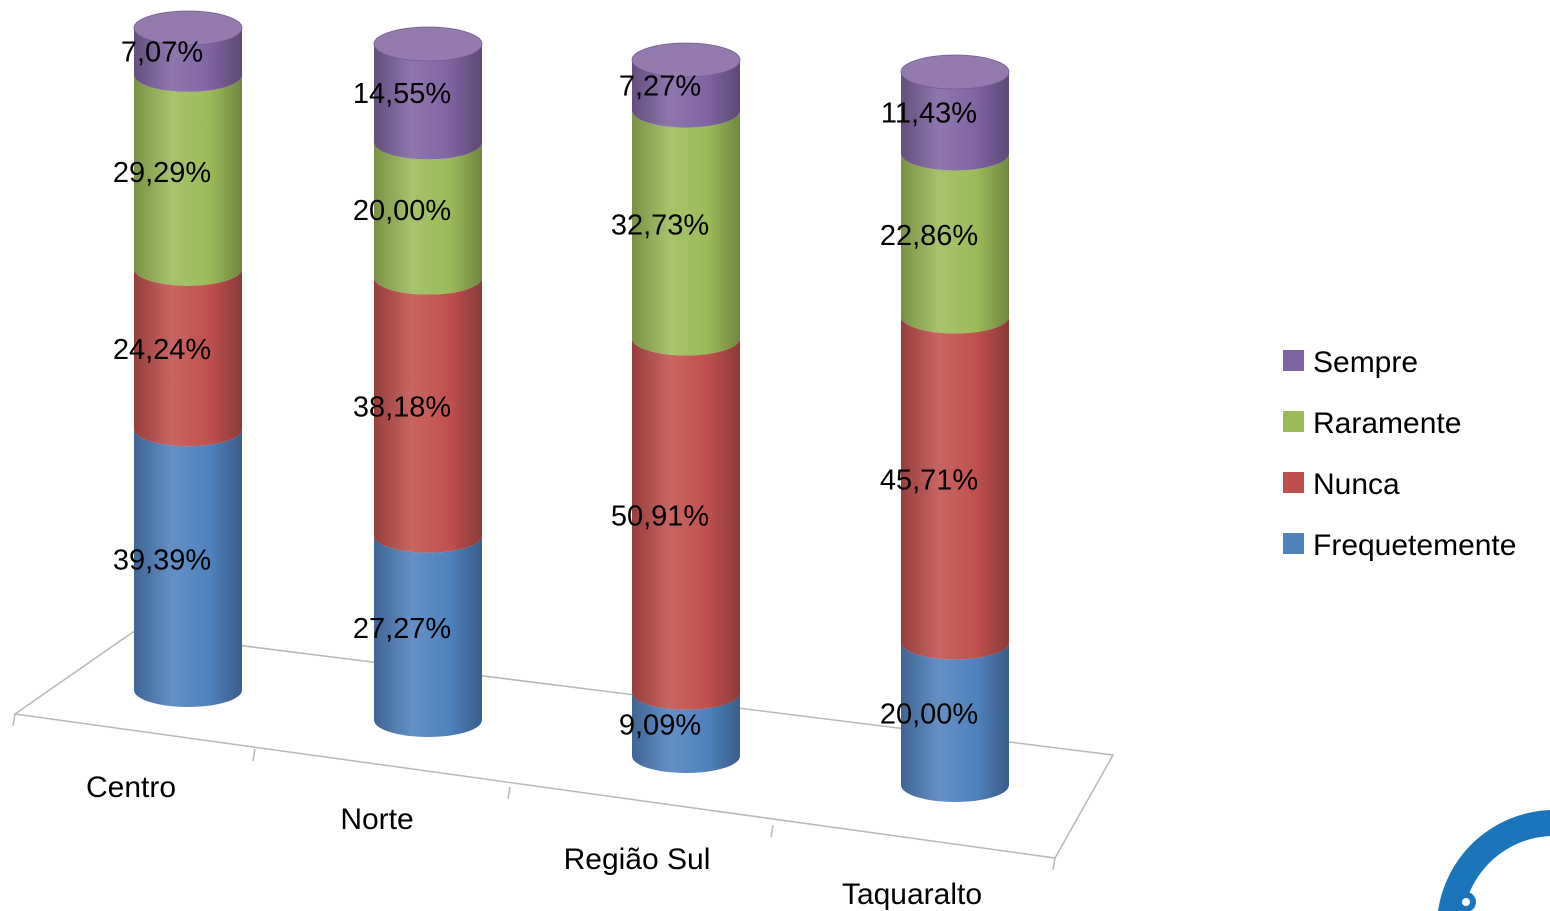 This screenshot has width=1550, height=911. What do you see at coordinates (660, 86) in the screenshot?
I see `data-label: 7,27%` at bounding box center [660, 86].